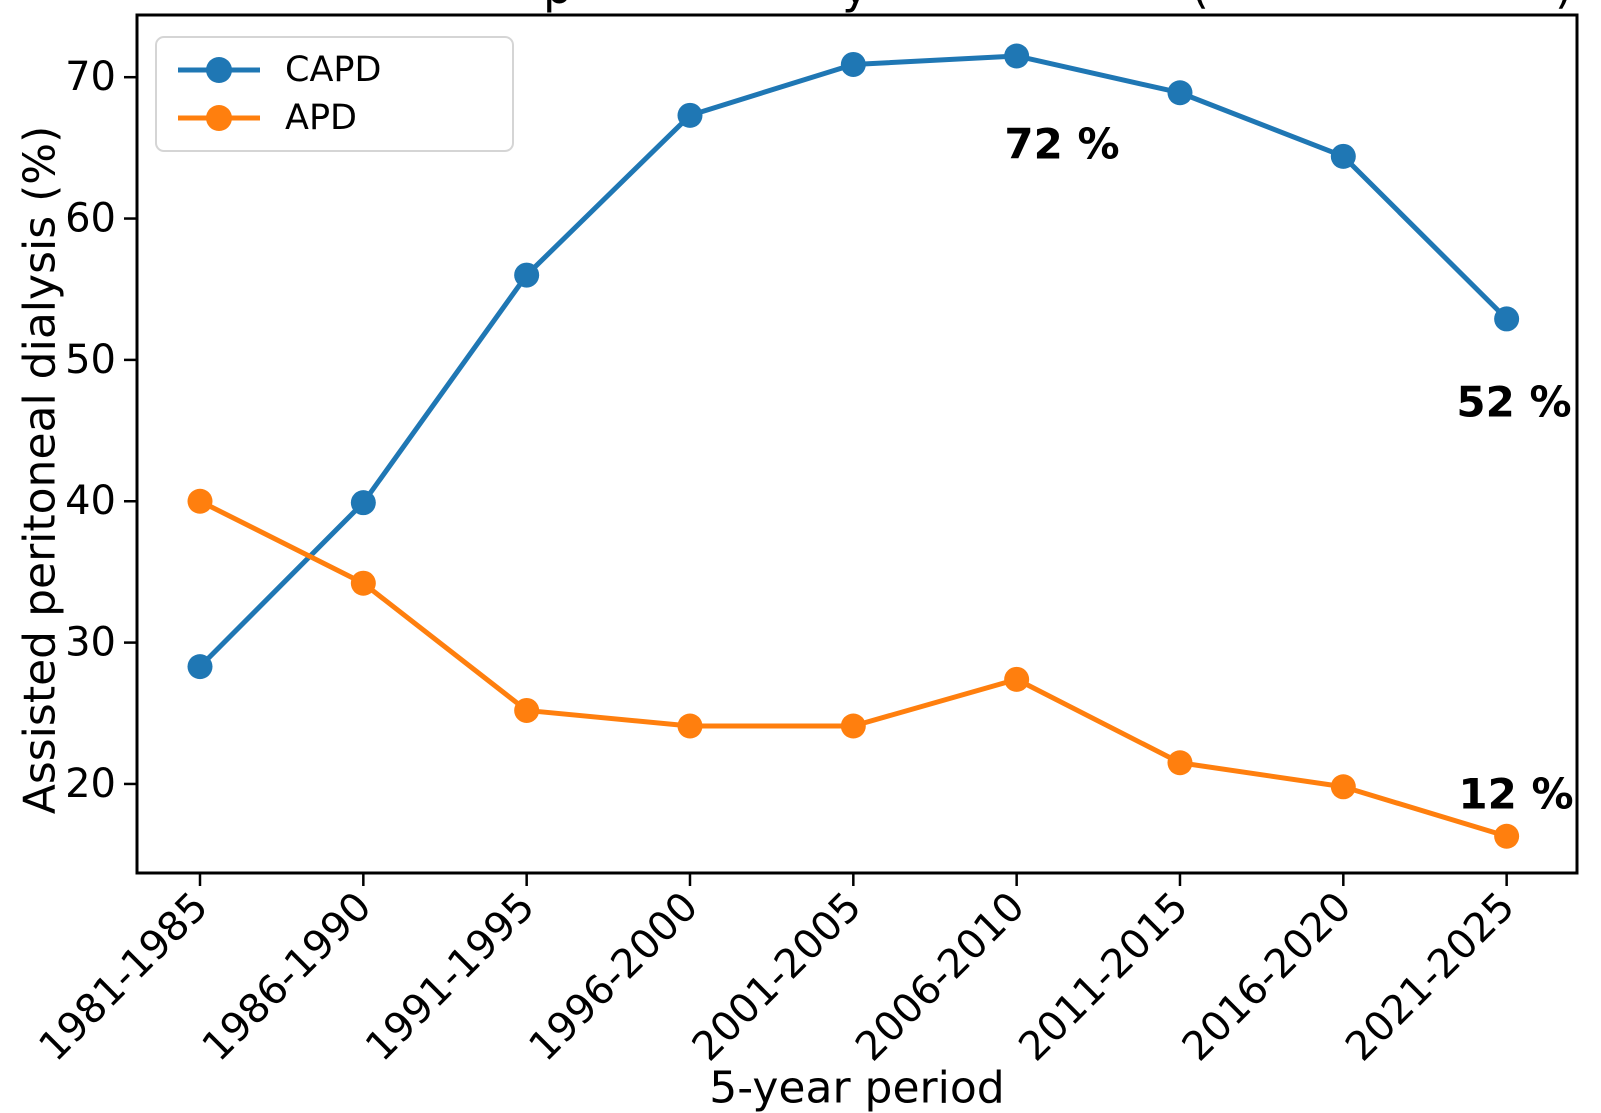 The width and height of the screenshot is (1601, 1113). What do you see at coordinates (1514, 402) in the screenshot?
I see `annotation-52-pct: 52 %` at bounding box center [1514, 402].